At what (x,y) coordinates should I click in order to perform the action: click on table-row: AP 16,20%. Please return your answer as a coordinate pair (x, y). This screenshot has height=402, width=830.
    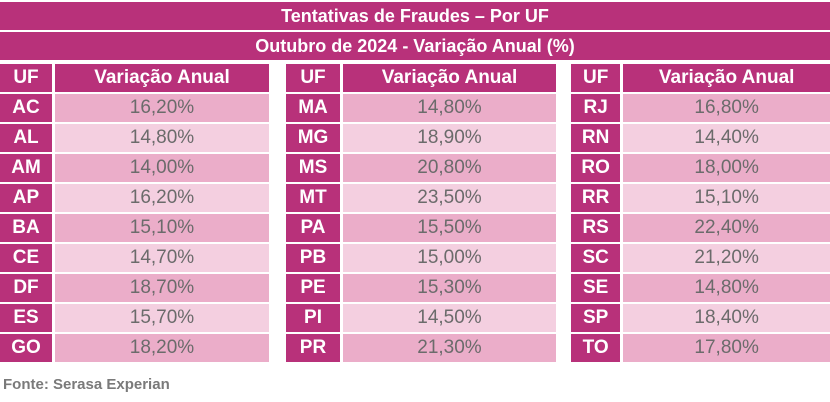
    Looking at the image, I should click on (134, 199).